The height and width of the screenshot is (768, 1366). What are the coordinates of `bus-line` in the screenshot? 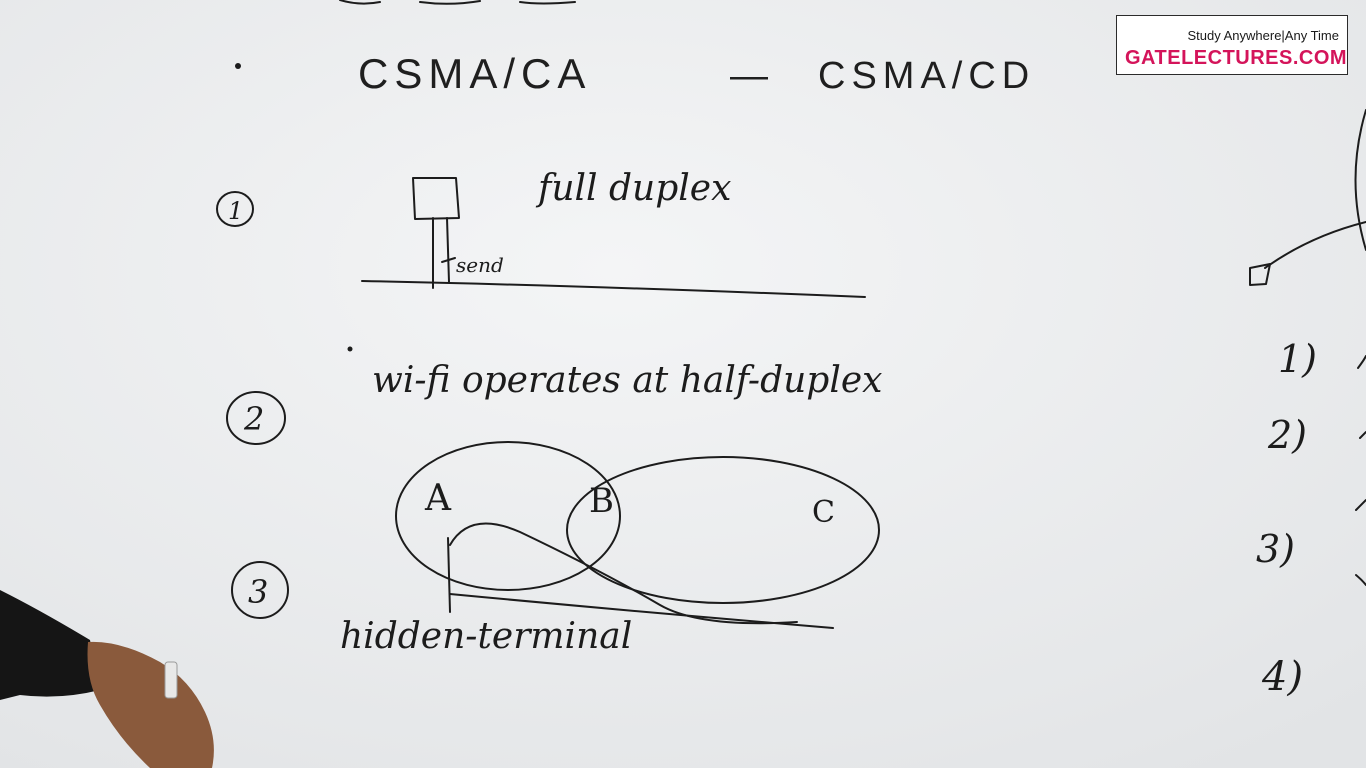 It's located at (613, 289).